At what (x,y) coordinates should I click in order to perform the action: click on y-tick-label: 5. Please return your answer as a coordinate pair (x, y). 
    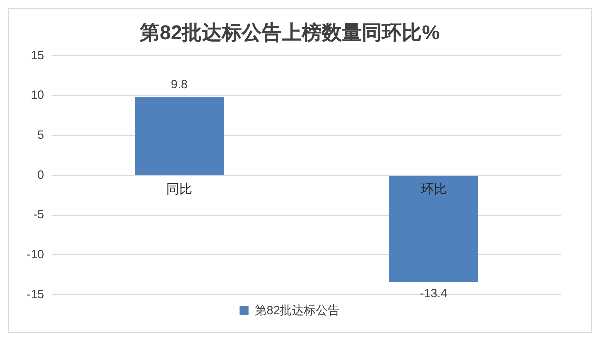
    Looking at the image, I should click on (41, 135).